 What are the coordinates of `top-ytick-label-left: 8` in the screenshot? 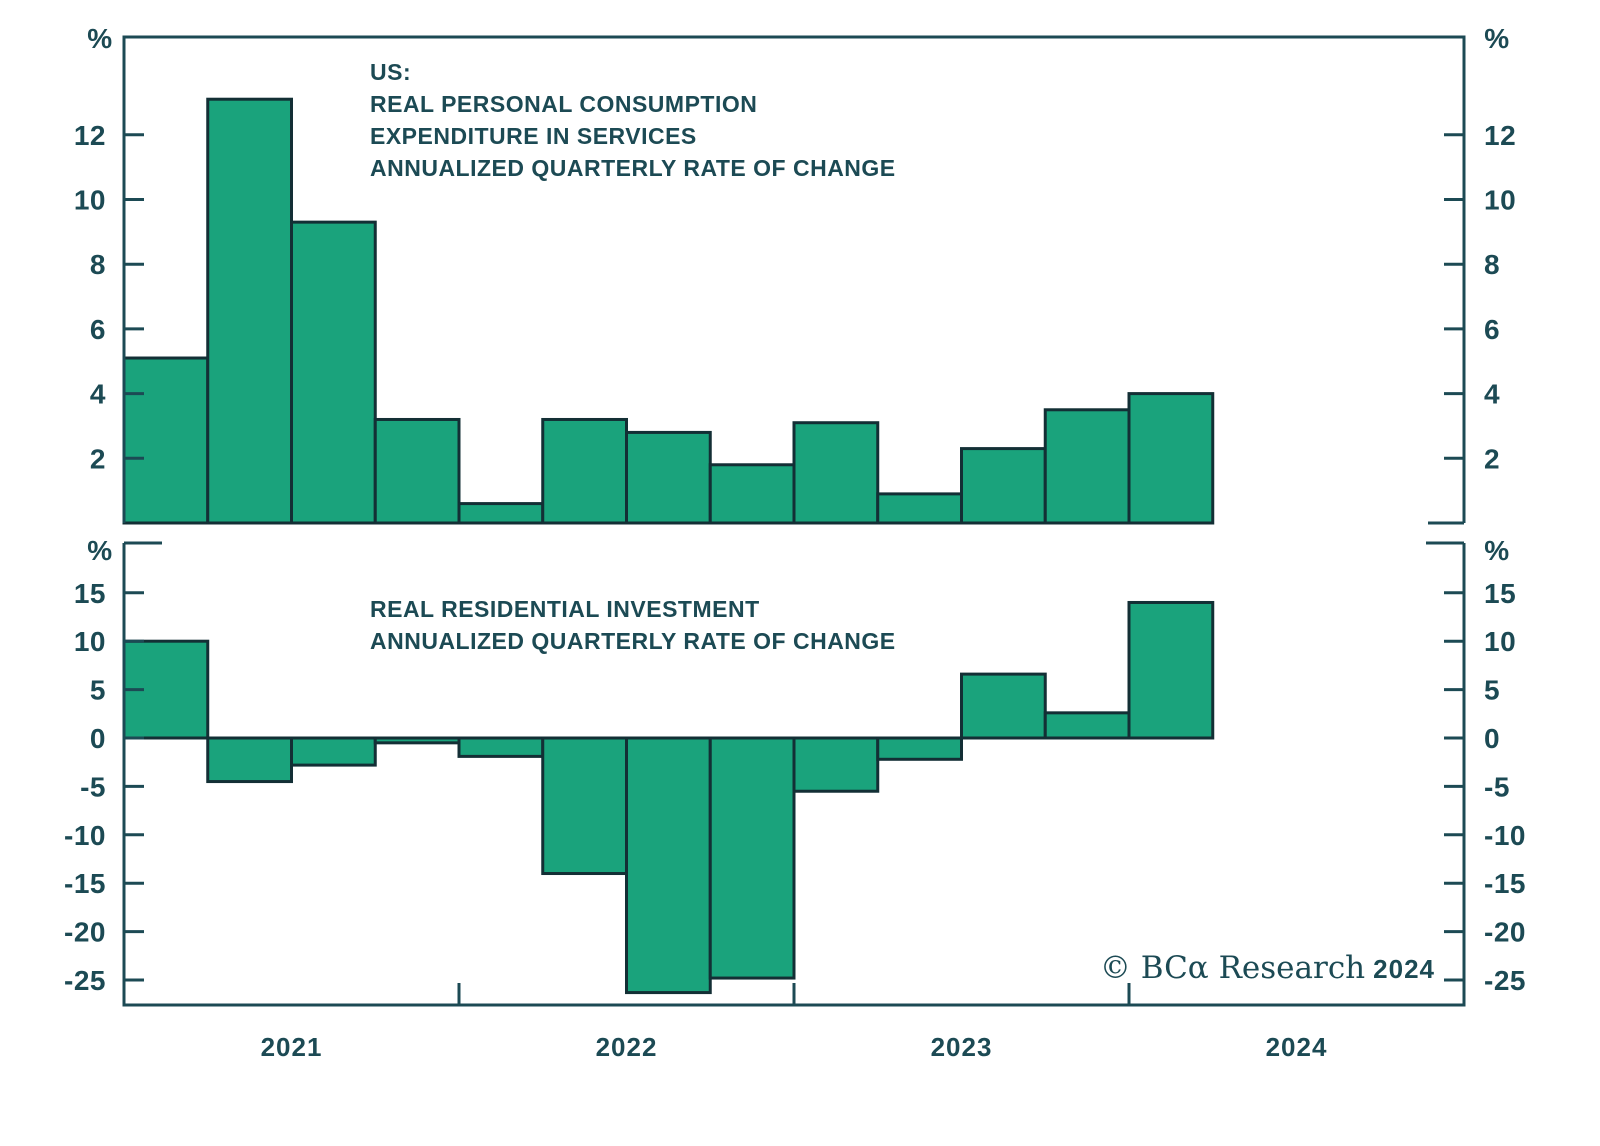 It's located at (98, 264).